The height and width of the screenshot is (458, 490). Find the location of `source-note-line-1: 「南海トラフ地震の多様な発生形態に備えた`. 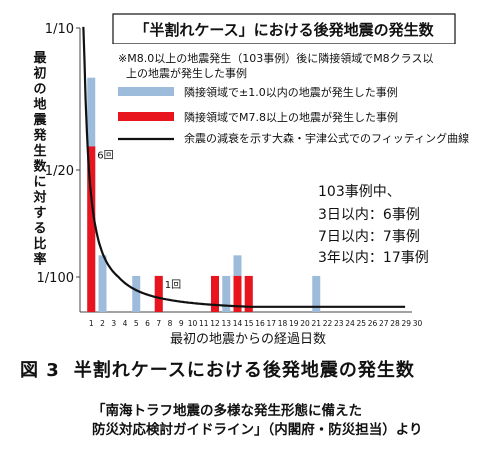

source-note-line-1: 「南海トラフ地震の多様な発生形態に備えた is located at coordinates (227, 411).